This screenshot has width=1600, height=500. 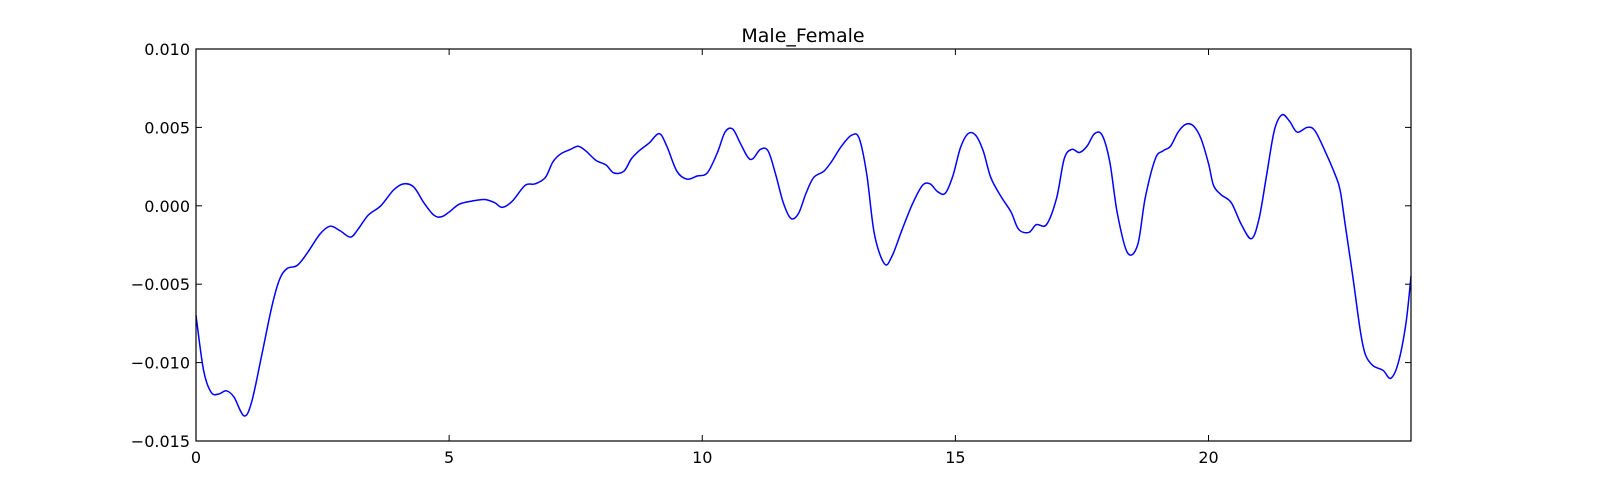 What do you see at coordinates (167, 206) in the screenshot?
I see `y-tick-label: 0.000` at bounding box center [167, 206].